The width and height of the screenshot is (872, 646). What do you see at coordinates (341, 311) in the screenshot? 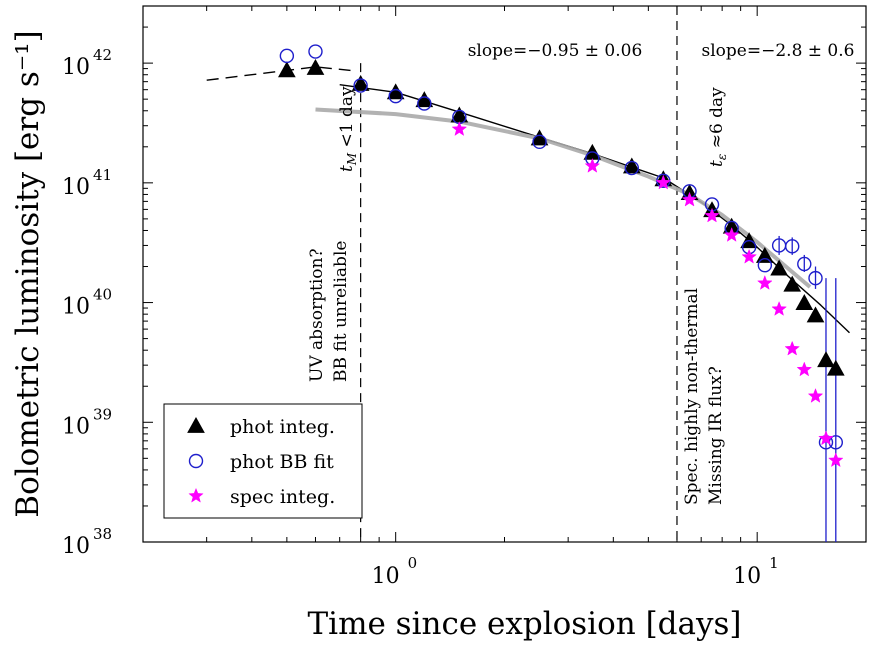
I see `bb-fit-unreliable-note: BB fit unreliable` at bounding box center [341, 311].